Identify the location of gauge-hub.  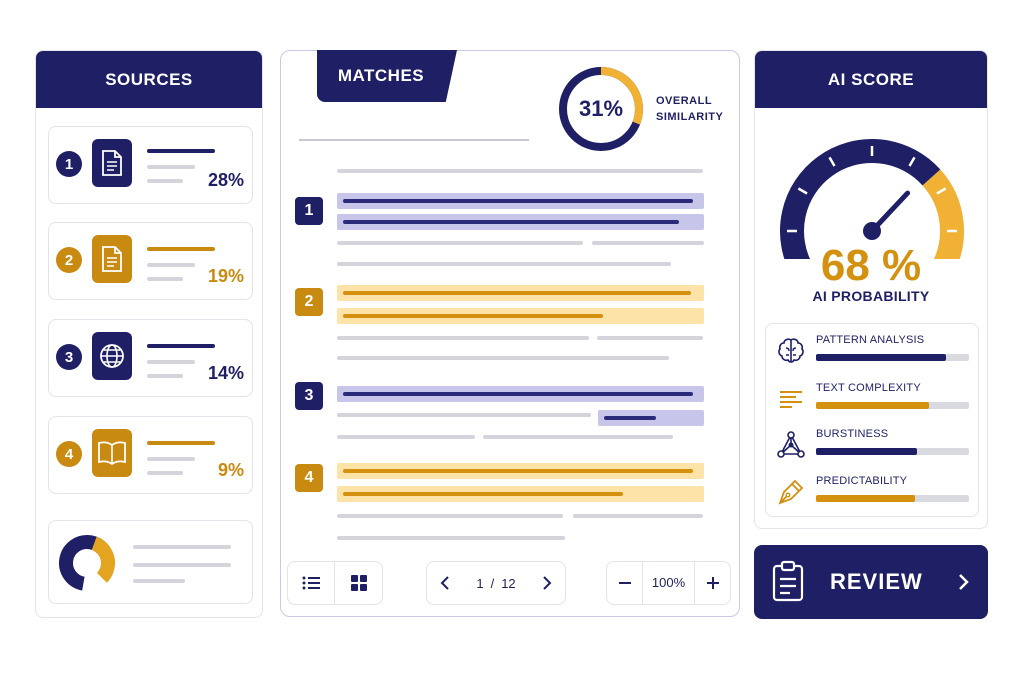
(872, 231).